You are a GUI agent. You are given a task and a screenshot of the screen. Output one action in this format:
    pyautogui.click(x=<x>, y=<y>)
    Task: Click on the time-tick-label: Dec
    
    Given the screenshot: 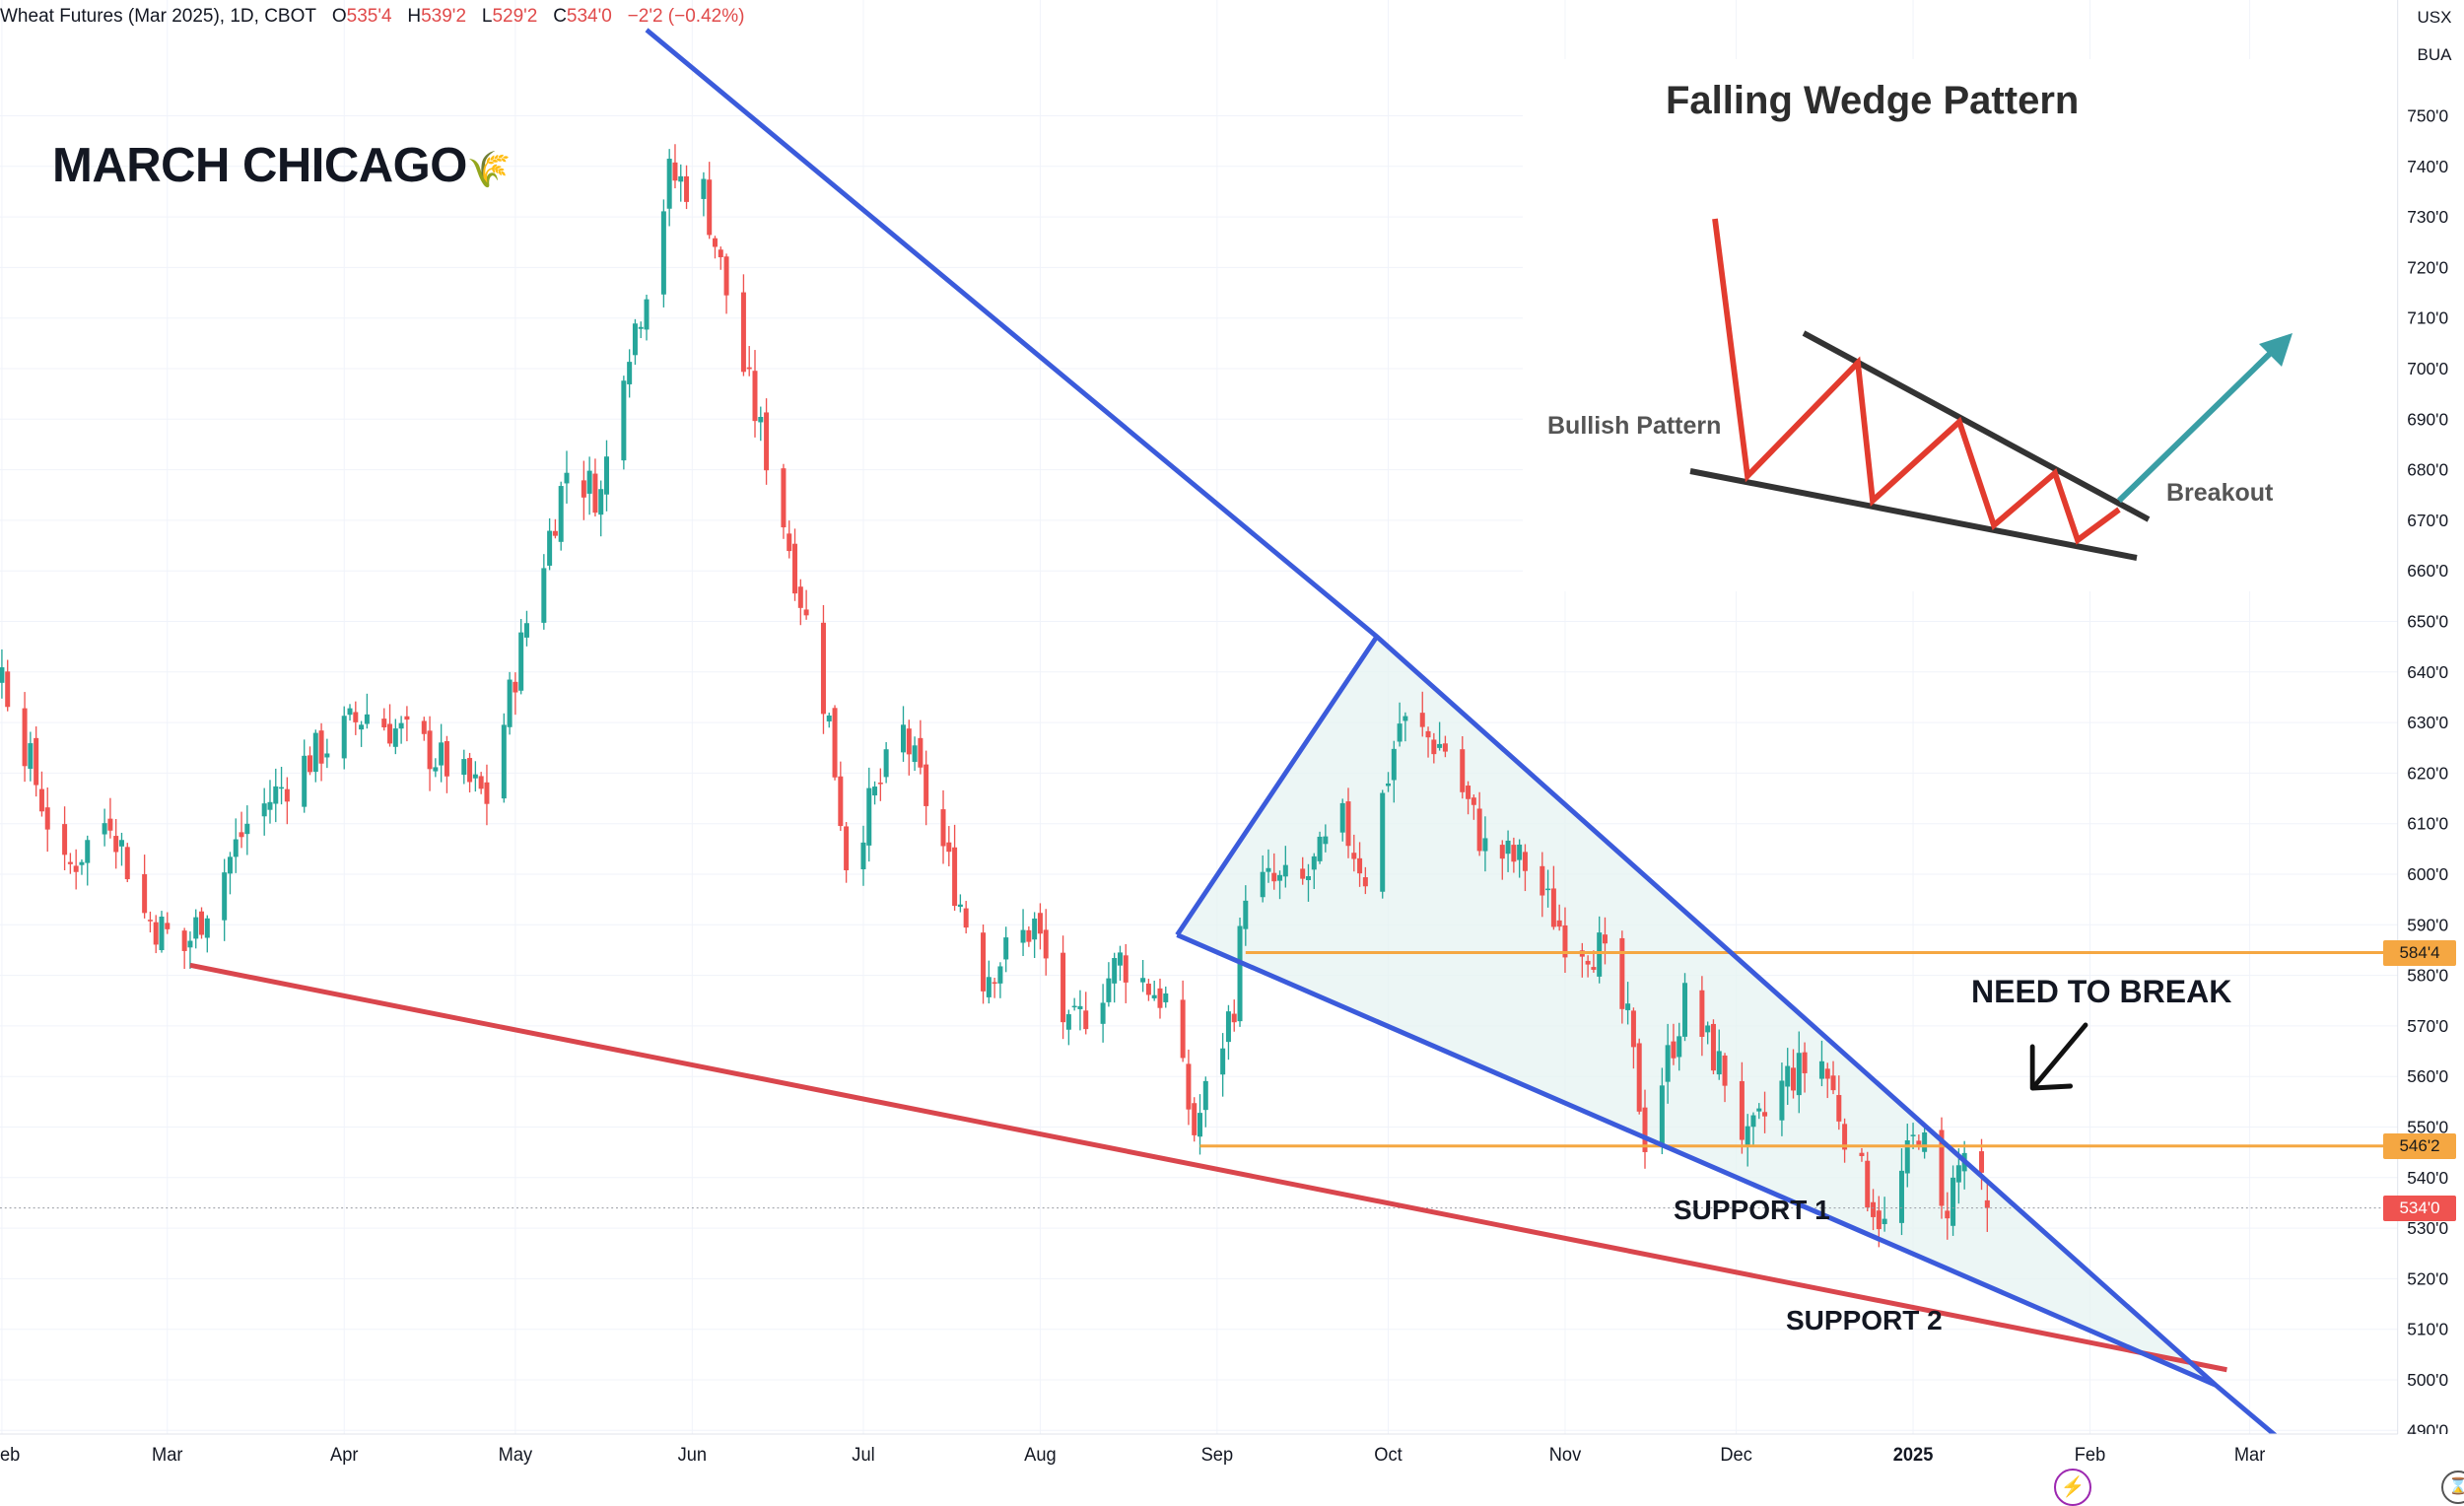 What is the action you would take?
    pyautogui.click(x=1735, y=1454)
    